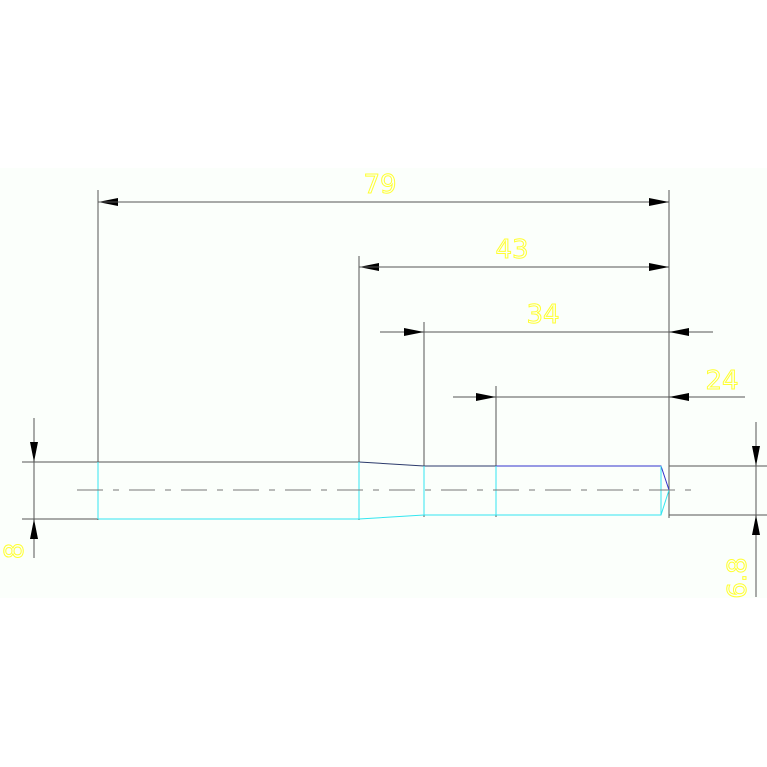 This screenshot has height=767, width=767. What do you see at coordinates (542, 315) in the screenshot?
I see `dim-34-text: 34` at bounding box center [542, 315].